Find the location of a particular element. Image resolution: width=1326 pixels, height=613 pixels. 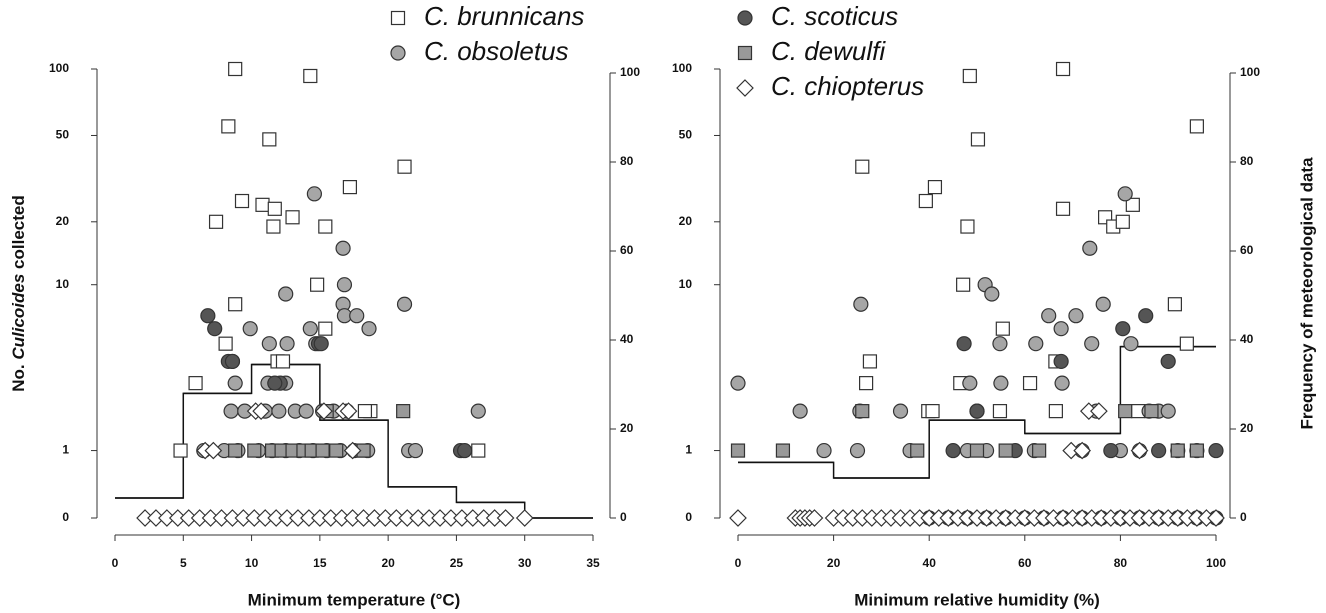

step-connector is located at coordinates (354, 441).